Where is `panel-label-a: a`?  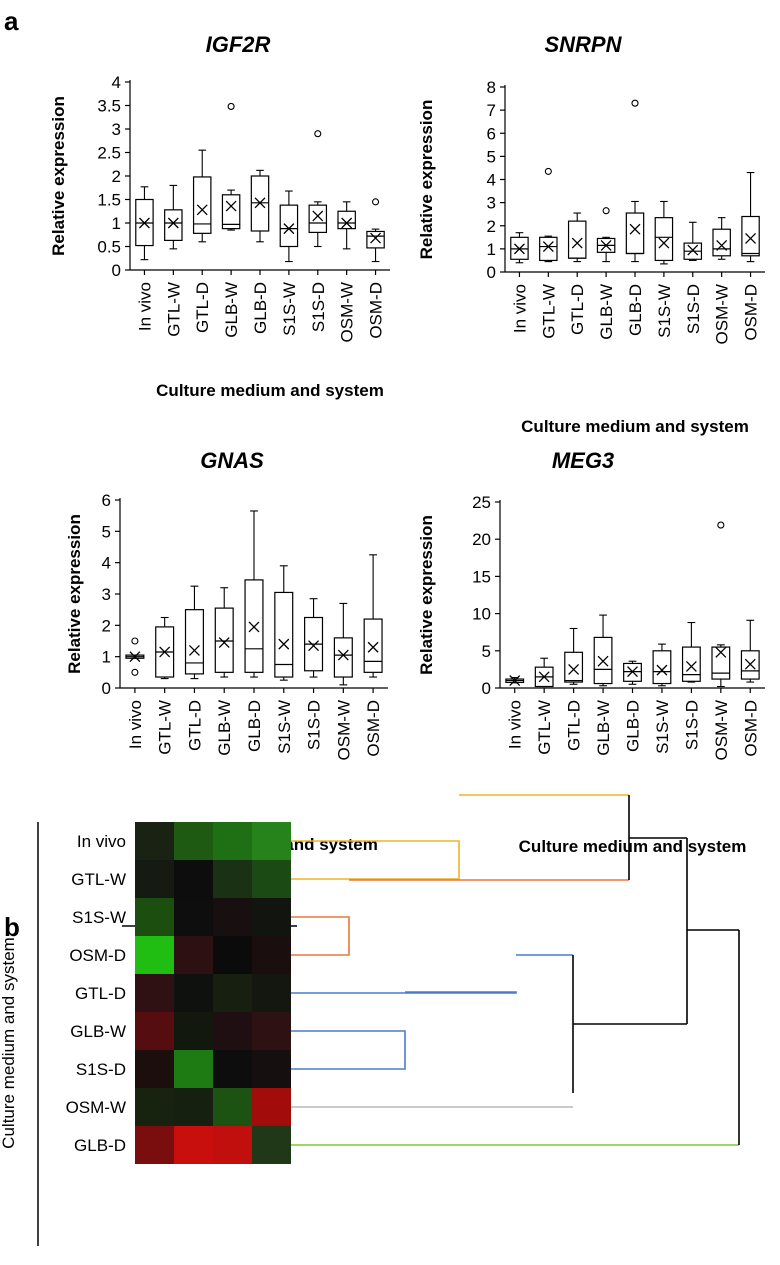
panel-label-a: a is located at coordinates (11, 21).